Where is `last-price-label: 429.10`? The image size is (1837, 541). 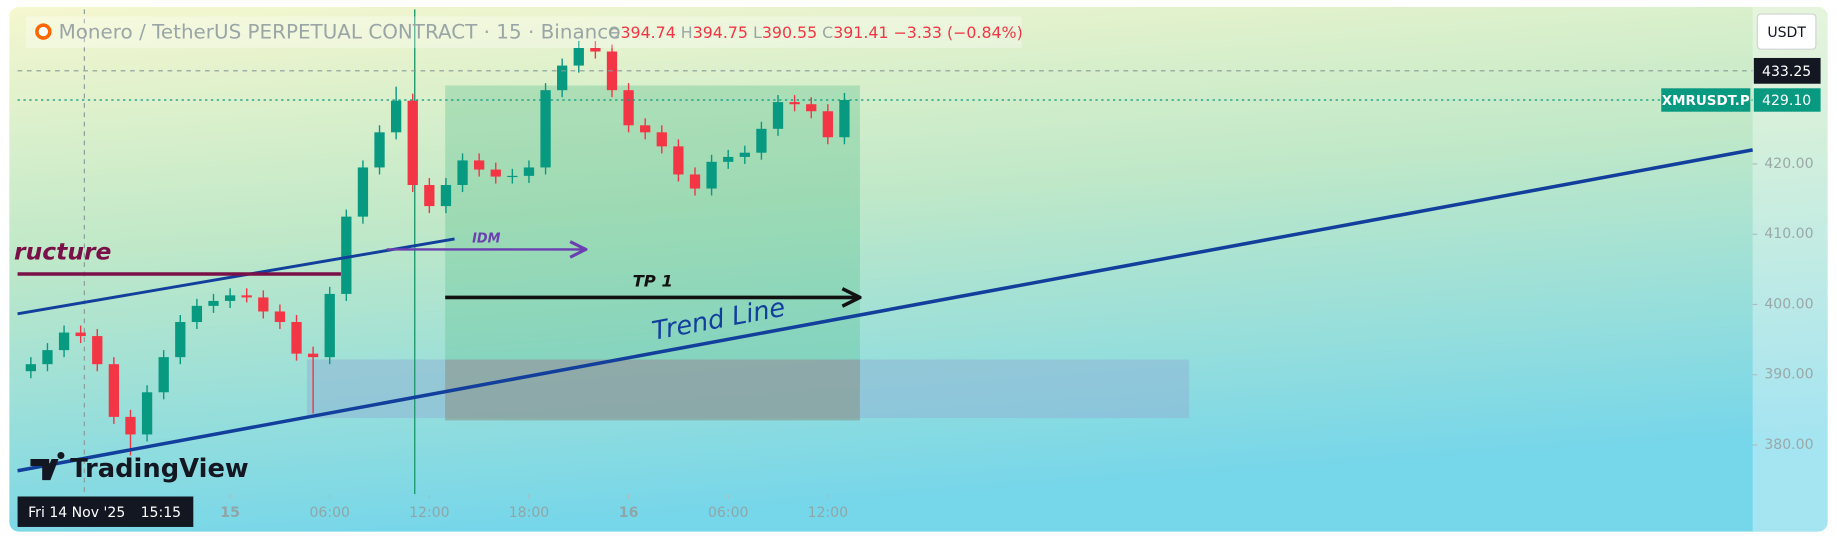
last-price-label: 429.10 is located at coordinates (1786, 101).